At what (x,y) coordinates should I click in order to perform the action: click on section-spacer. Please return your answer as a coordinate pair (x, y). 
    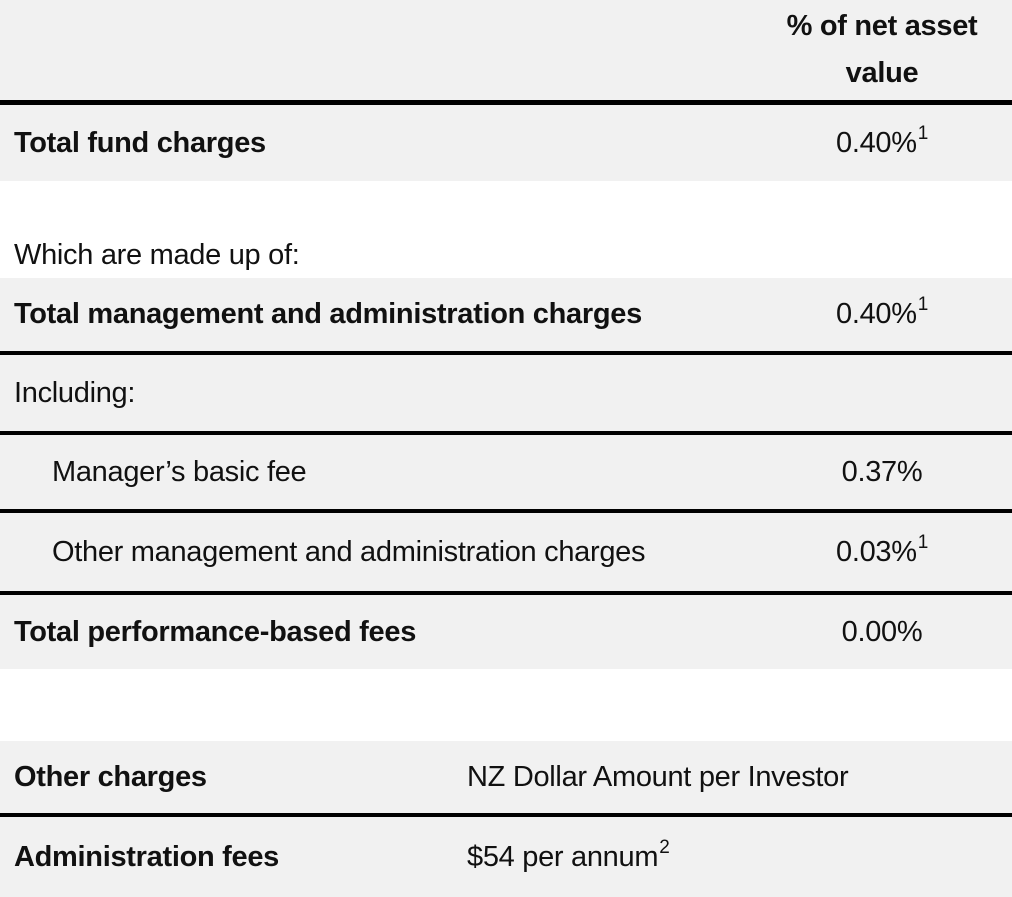
    Looking at the image, I should click on (506, 705).